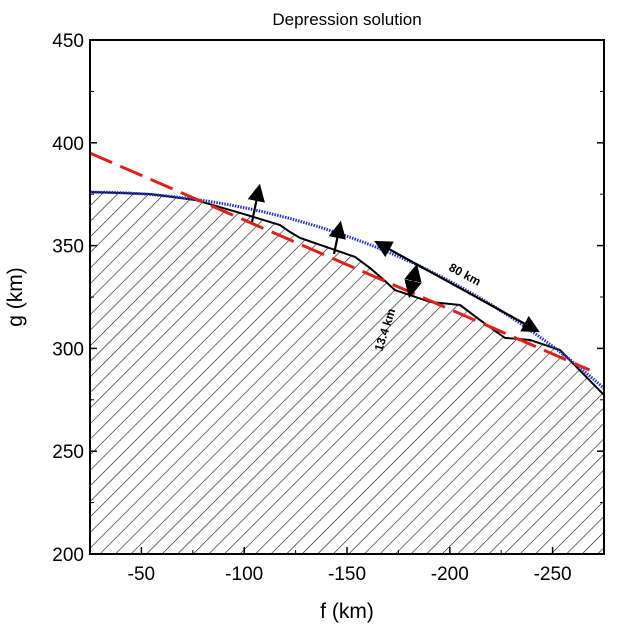  Describe the element at coordinates (141, 574) in the screenshot. I see `x-tick-label: -50` at that location.